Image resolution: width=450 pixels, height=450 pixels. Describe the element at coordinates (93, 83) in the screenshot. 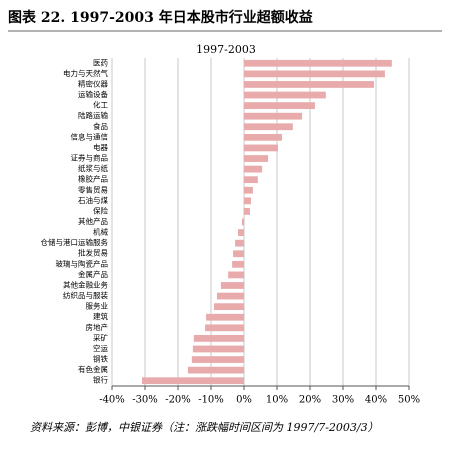

I see `y-tick-label: 精密仪器` at that location.